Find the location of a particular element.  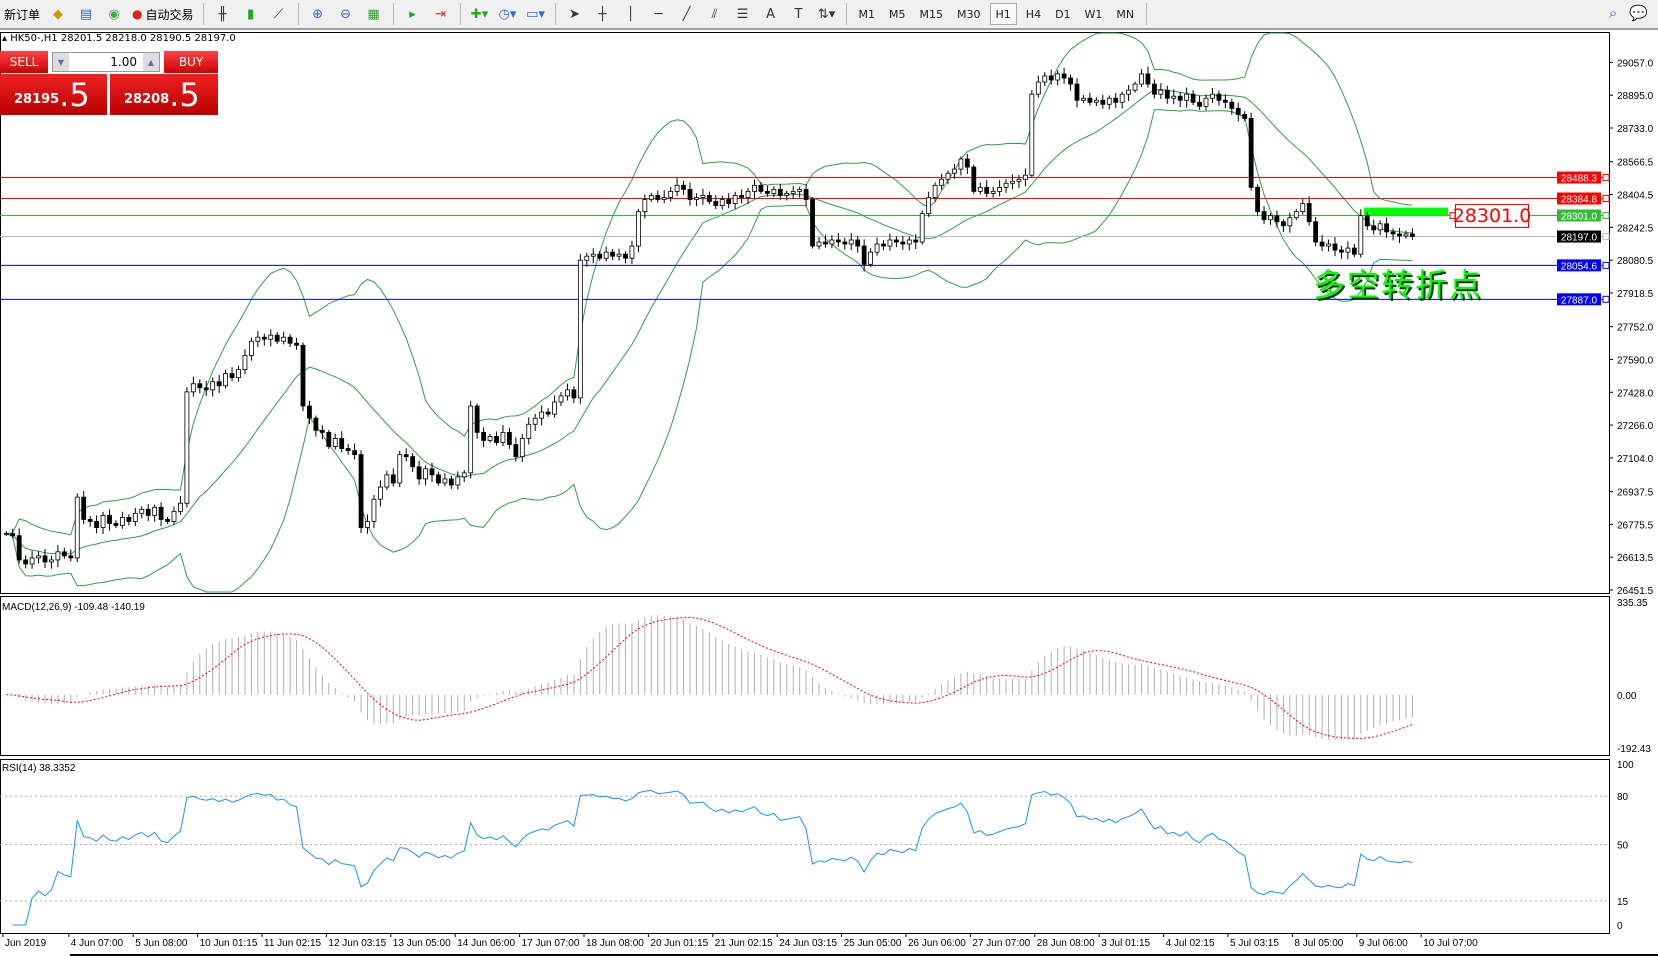

indicators-icon: ✚▾ is located at coordinates (479, 14).